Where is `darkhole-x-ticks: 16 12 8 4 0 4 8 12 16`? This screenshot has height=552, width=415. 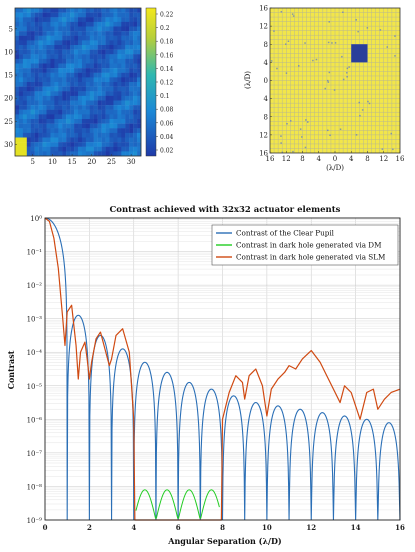 darkhole-x-ticks: 16 12 8 4 0 4 8 12 16 is located at coordinates (335, 157).